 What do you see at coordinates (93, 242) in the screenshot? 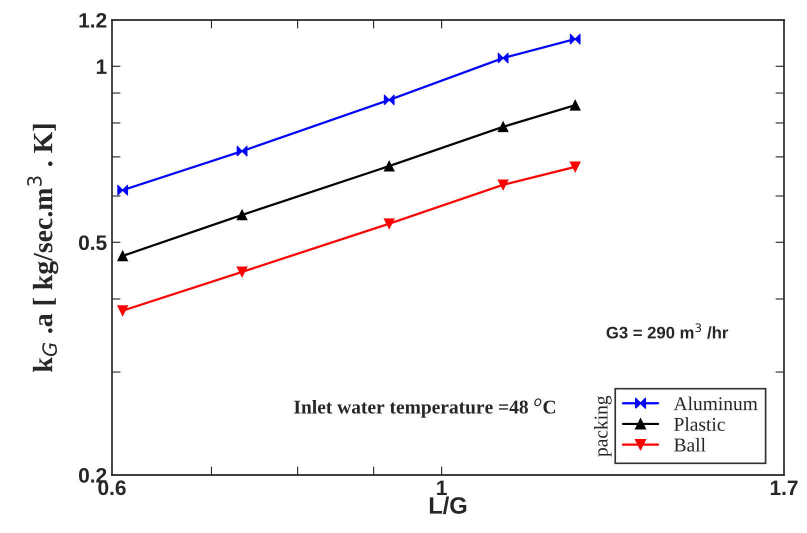
I see `y-tick-label: 0.5` at bounding box center [93, 242].